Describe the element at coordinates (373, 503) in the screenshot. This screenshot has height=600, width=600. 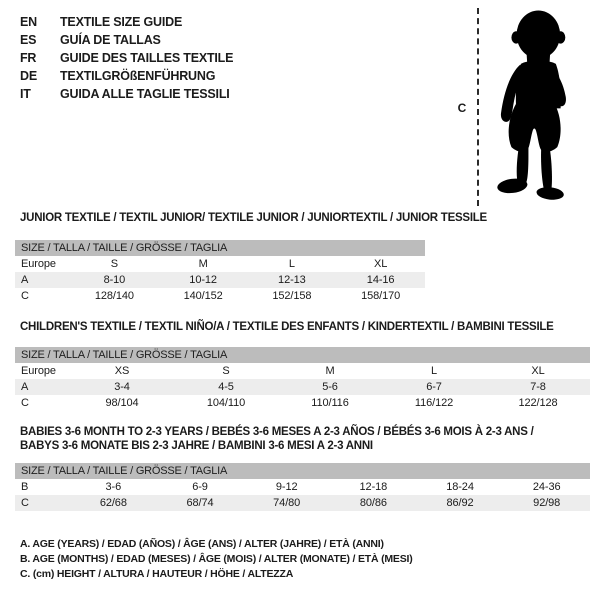
I see `height-cell: 80/86` at that location.